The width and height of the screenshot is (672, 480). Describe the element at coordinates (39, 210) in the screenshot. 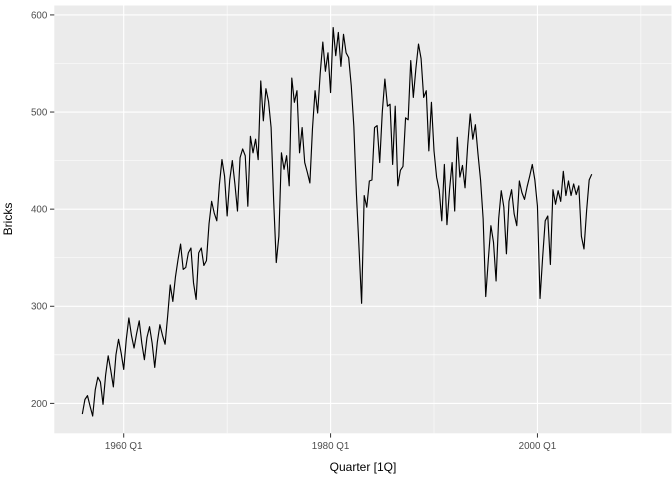

I see `y-tick-label: 400` at that location.